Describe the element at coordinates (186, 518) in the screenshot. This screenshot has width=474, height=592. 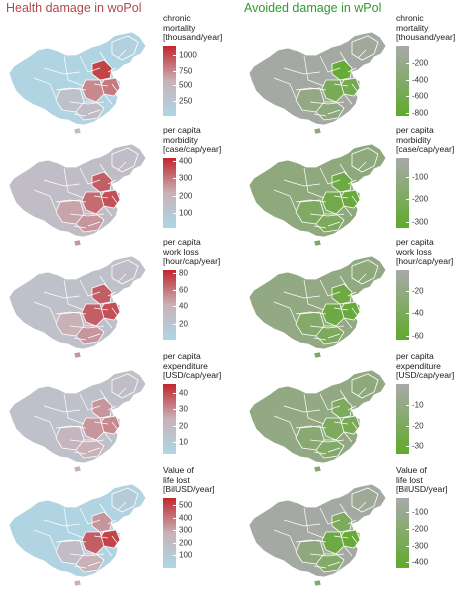
I see `legend-tick-label: 400` at that location.